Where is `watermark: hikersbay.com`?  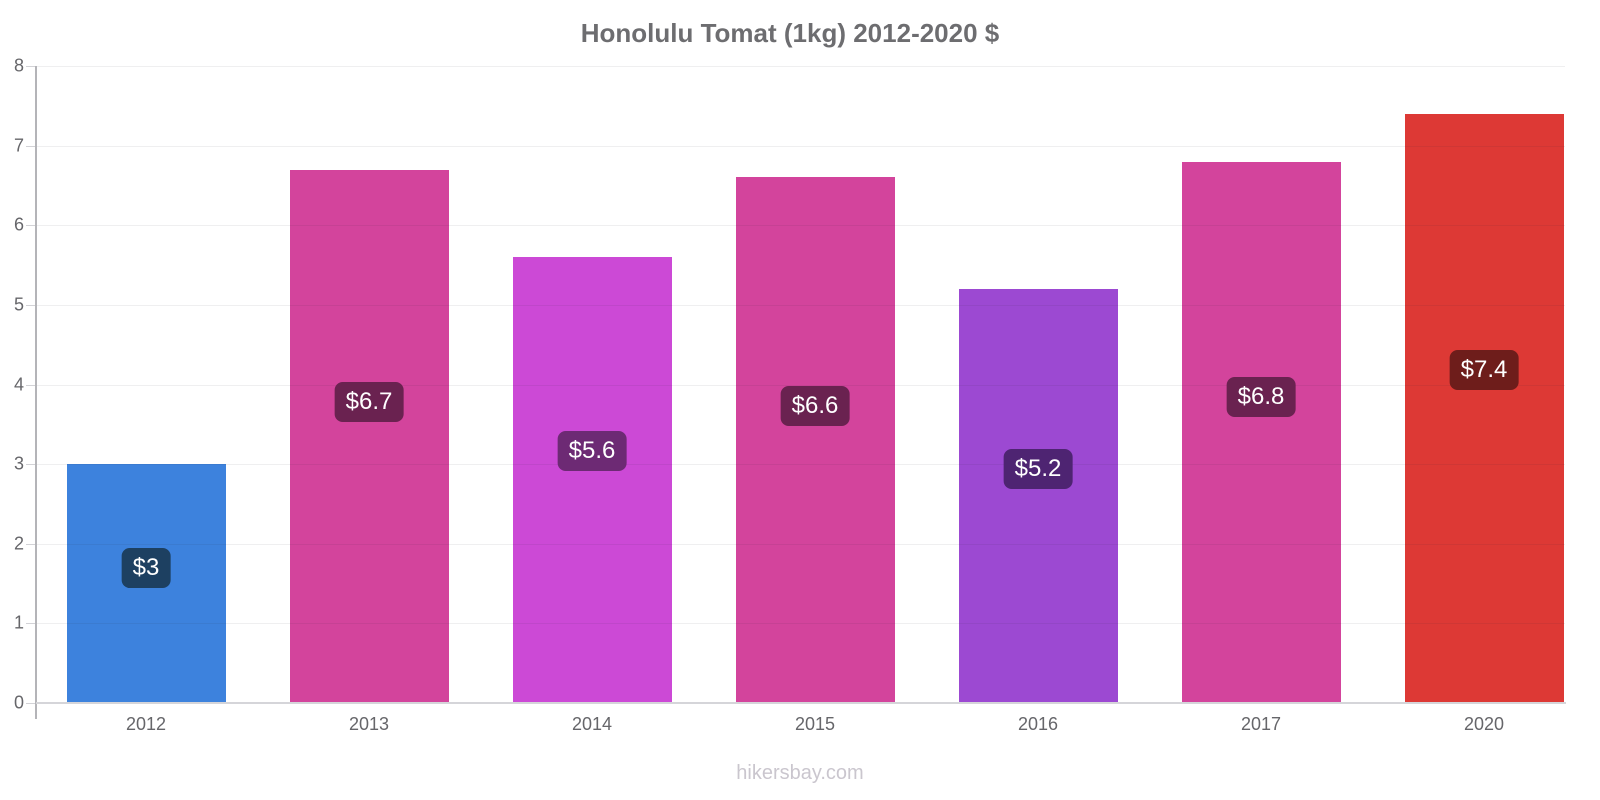
watermark: hikersbay.com is located at coordinates (800, 773).